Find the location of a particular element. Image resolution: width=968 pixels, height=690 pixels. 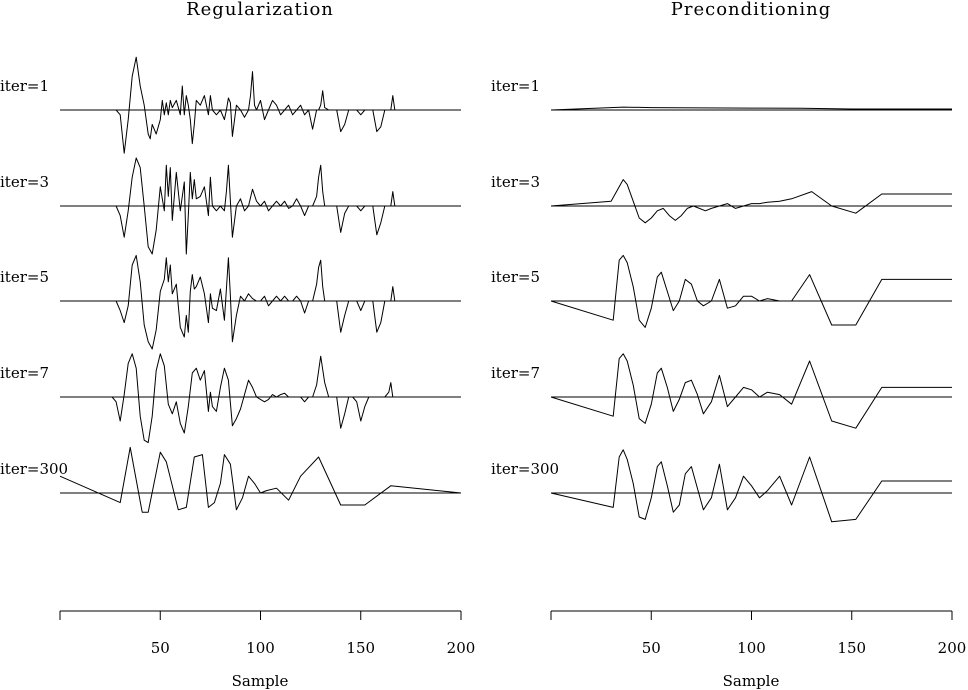

panel-title: Preconditioning is located at coordinates (751, 10).